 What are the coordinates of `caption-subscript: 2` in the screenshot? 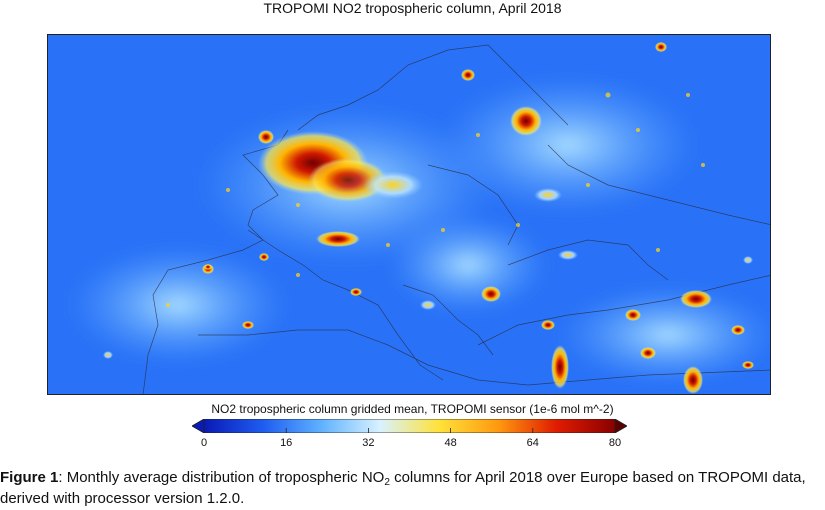 It's located at (387, 482).